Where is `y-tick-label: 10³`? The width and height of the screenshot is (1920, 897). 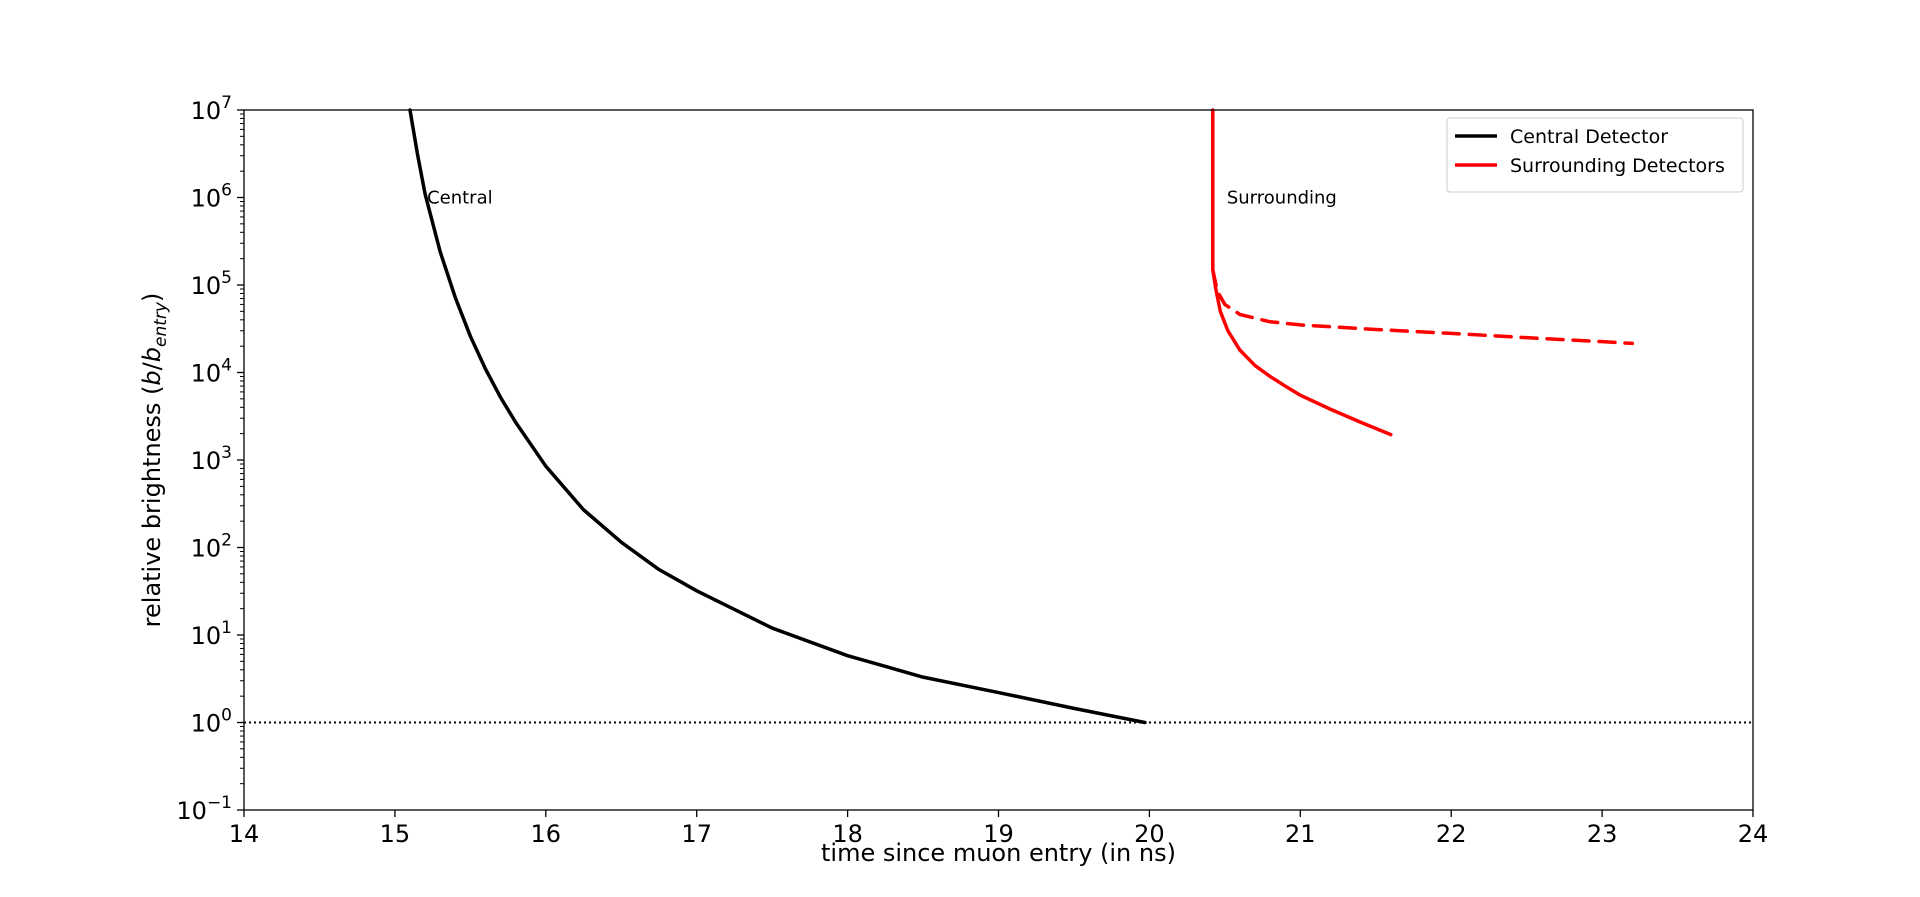
y-tick-label: 10³ is located at coordinates (211, 459).